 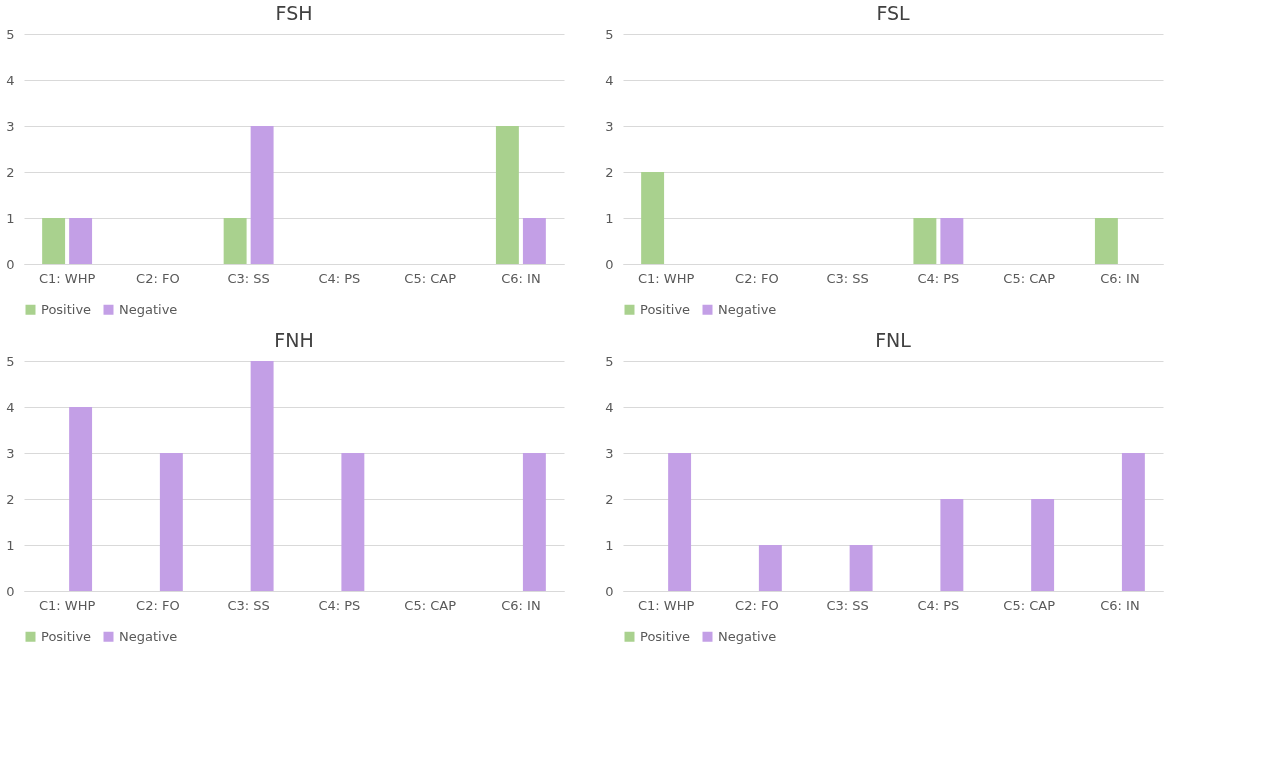 What do you see at coordinates (294, 340) in the screenshot?
I see `chart-title: FNH` at bounding box center [294, 340].